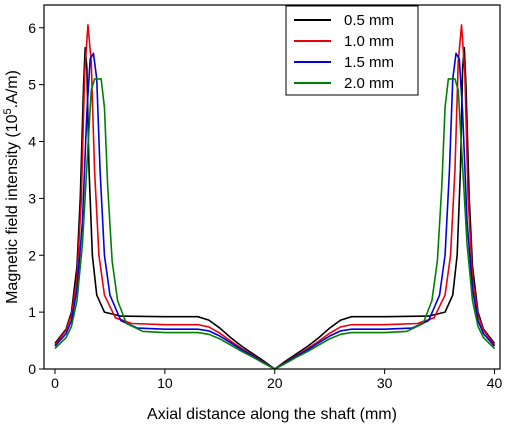  Describe the element at coordinates (369, 20) in the screenshot. I see `legend-entry: 0.5 mm` at that location.